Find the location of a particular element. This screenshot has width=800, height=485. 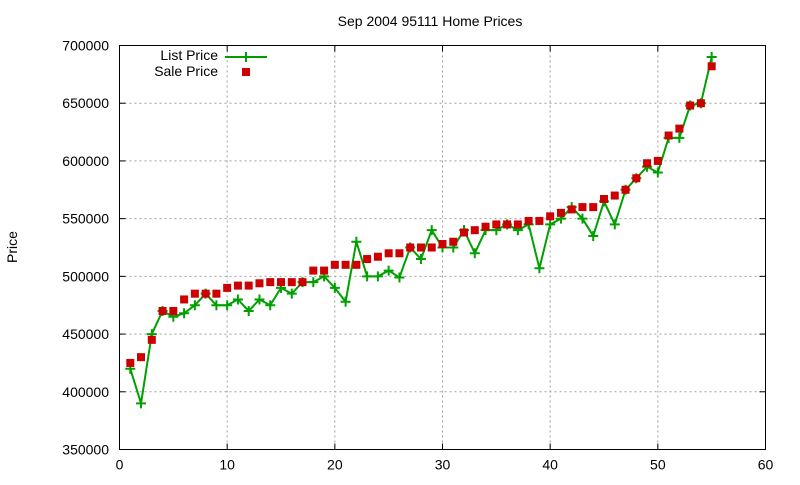

y-tick-label: 400000 is located at coordinates (85, 392).